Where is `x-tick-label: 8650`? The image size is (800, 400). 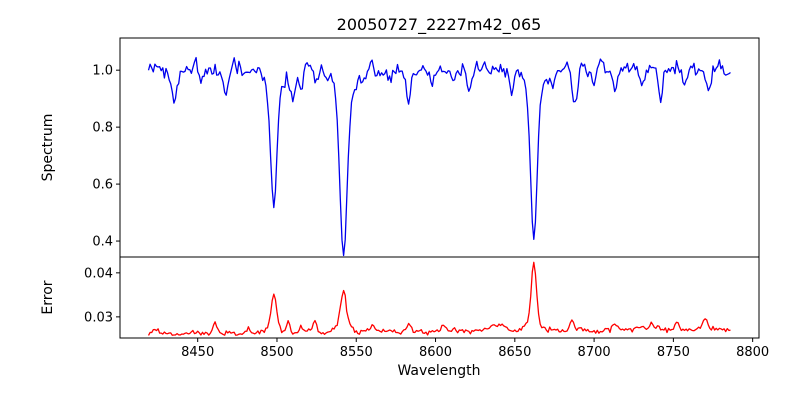
x-tick-label: 8650 is located at coordinates (514, 352).